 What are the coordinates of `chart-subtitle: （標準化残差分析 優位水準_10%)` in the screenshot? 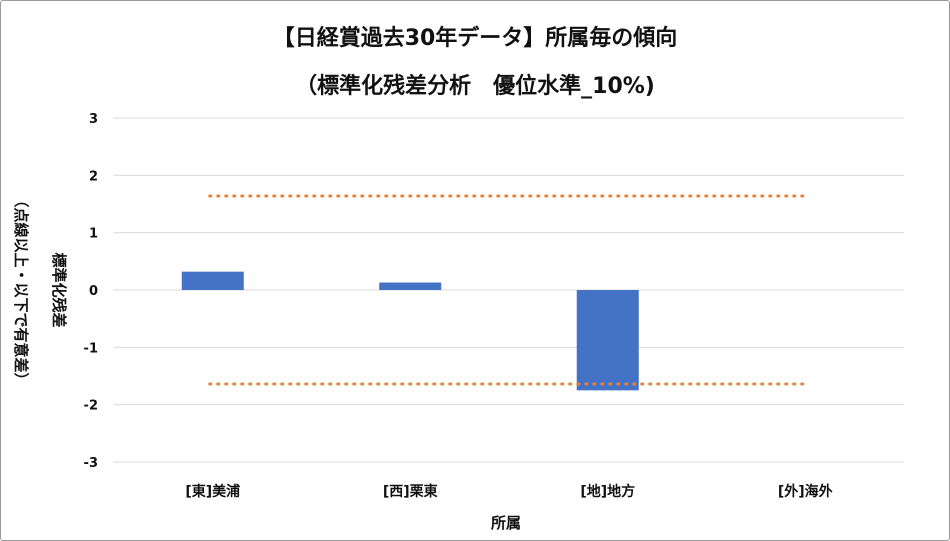 It's located at (475, 86).